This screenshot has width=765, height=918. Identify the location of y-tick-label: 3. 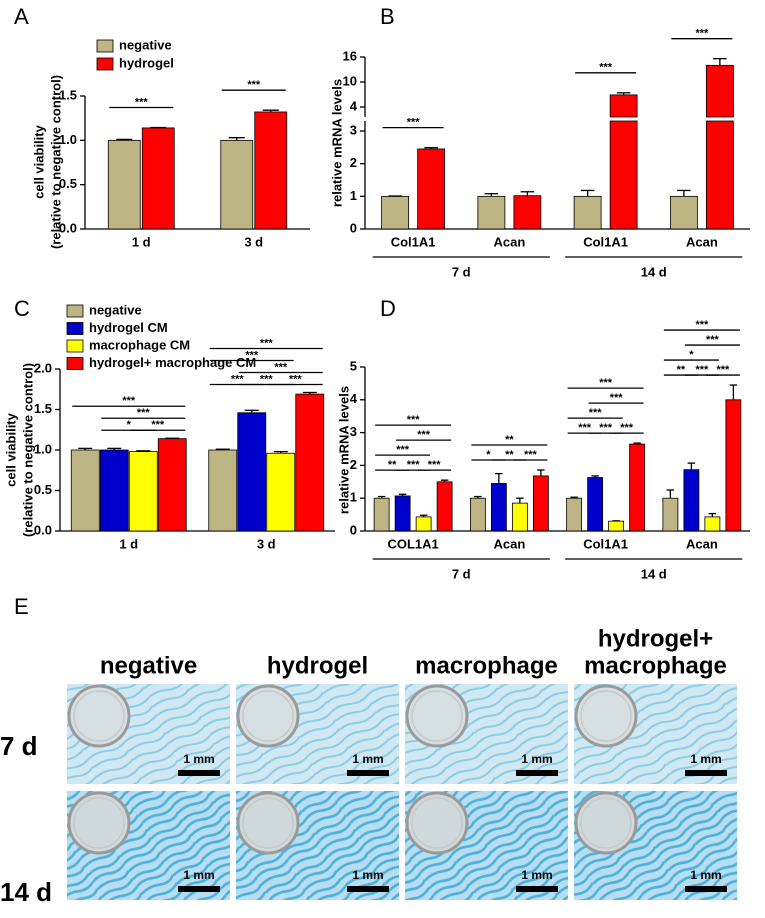
(353, 129).